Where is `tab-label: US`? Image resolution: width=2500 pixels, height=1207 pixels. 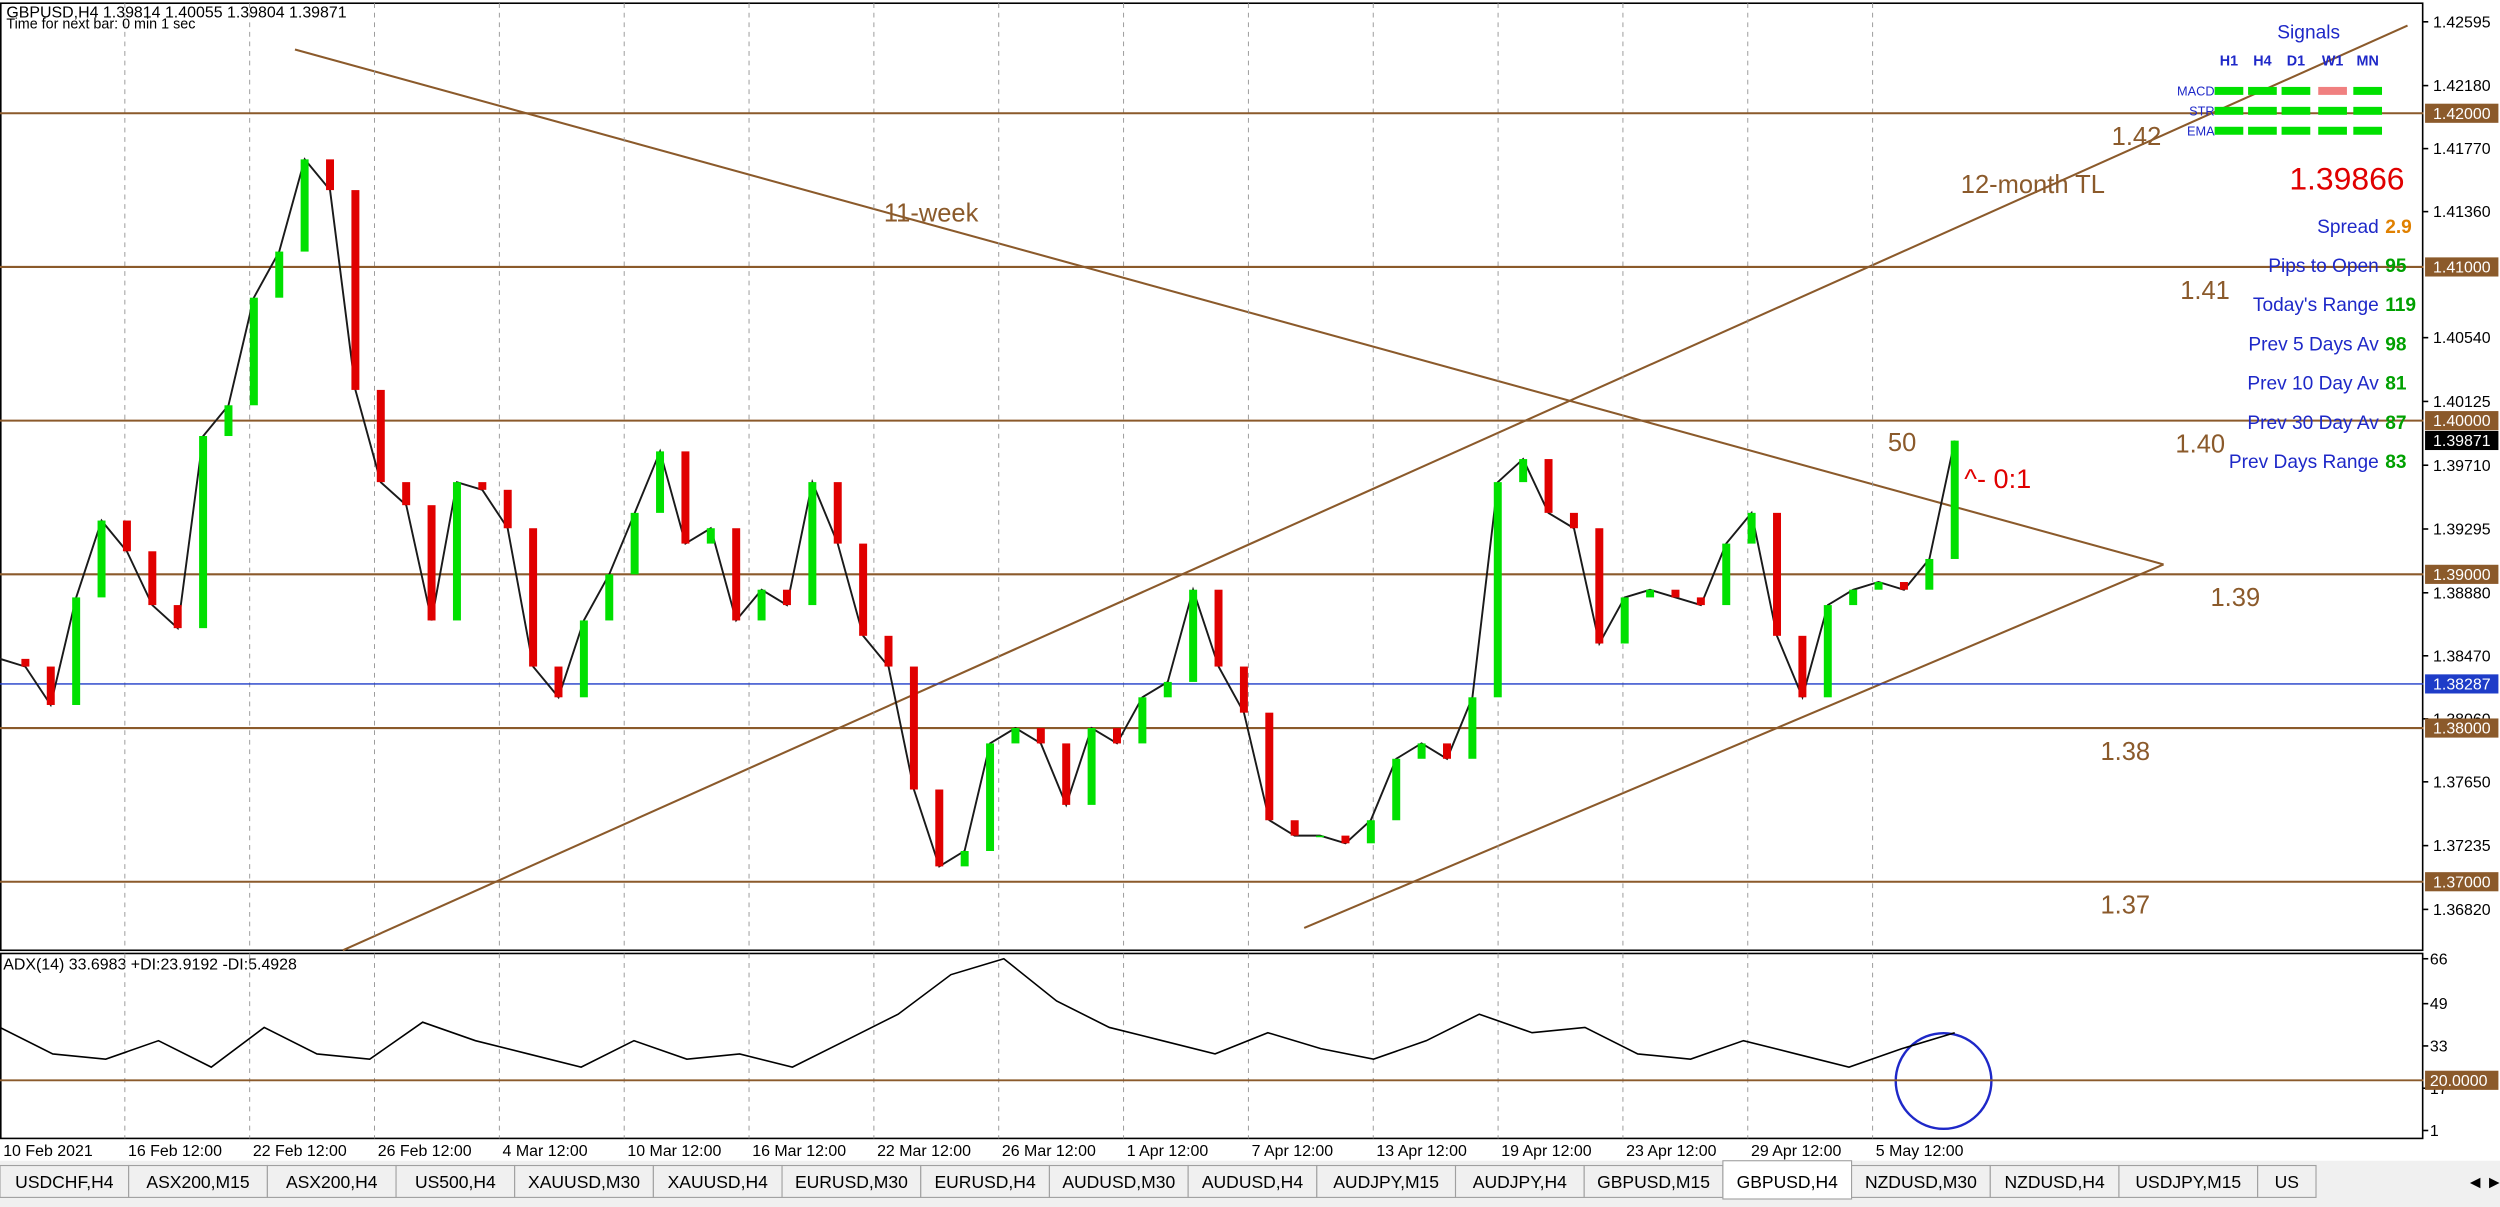
tab-label: US is located at coordinates (2287, 1182).